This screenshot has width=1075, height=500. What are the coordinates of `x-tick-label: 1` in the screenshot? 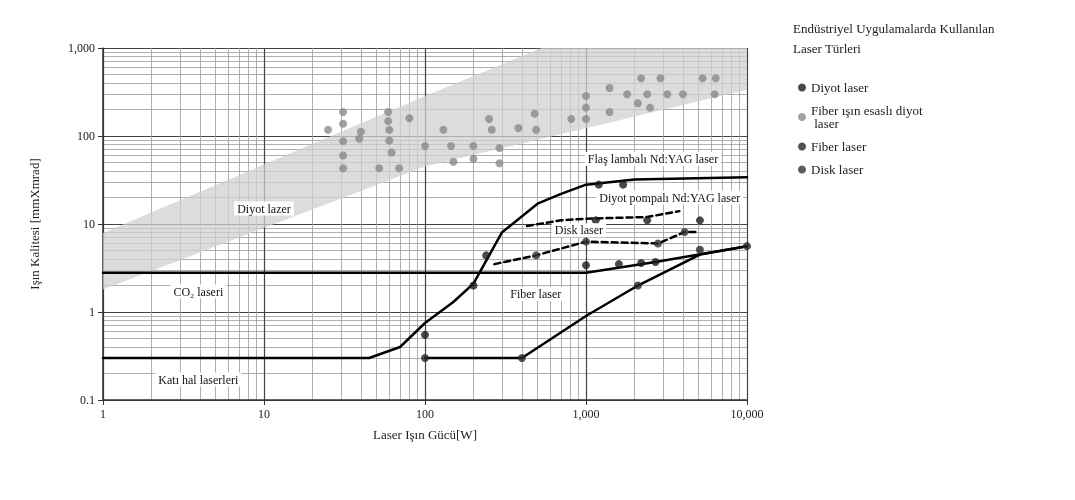 It's located at (103, 414).